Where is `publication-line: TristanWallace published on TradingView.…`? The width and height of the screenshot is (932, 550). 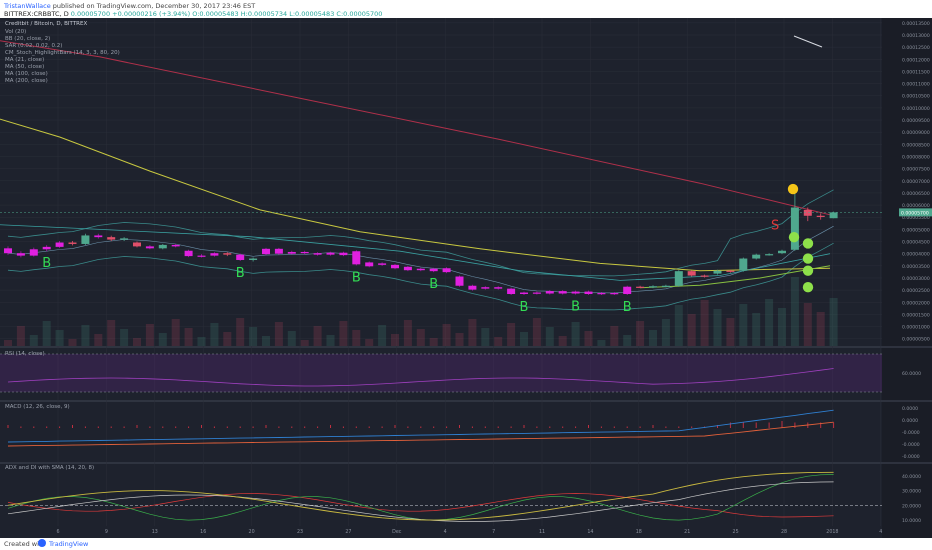
publication-line: TristanWallace published on TradingView.… is located at coordinates (129, 6).